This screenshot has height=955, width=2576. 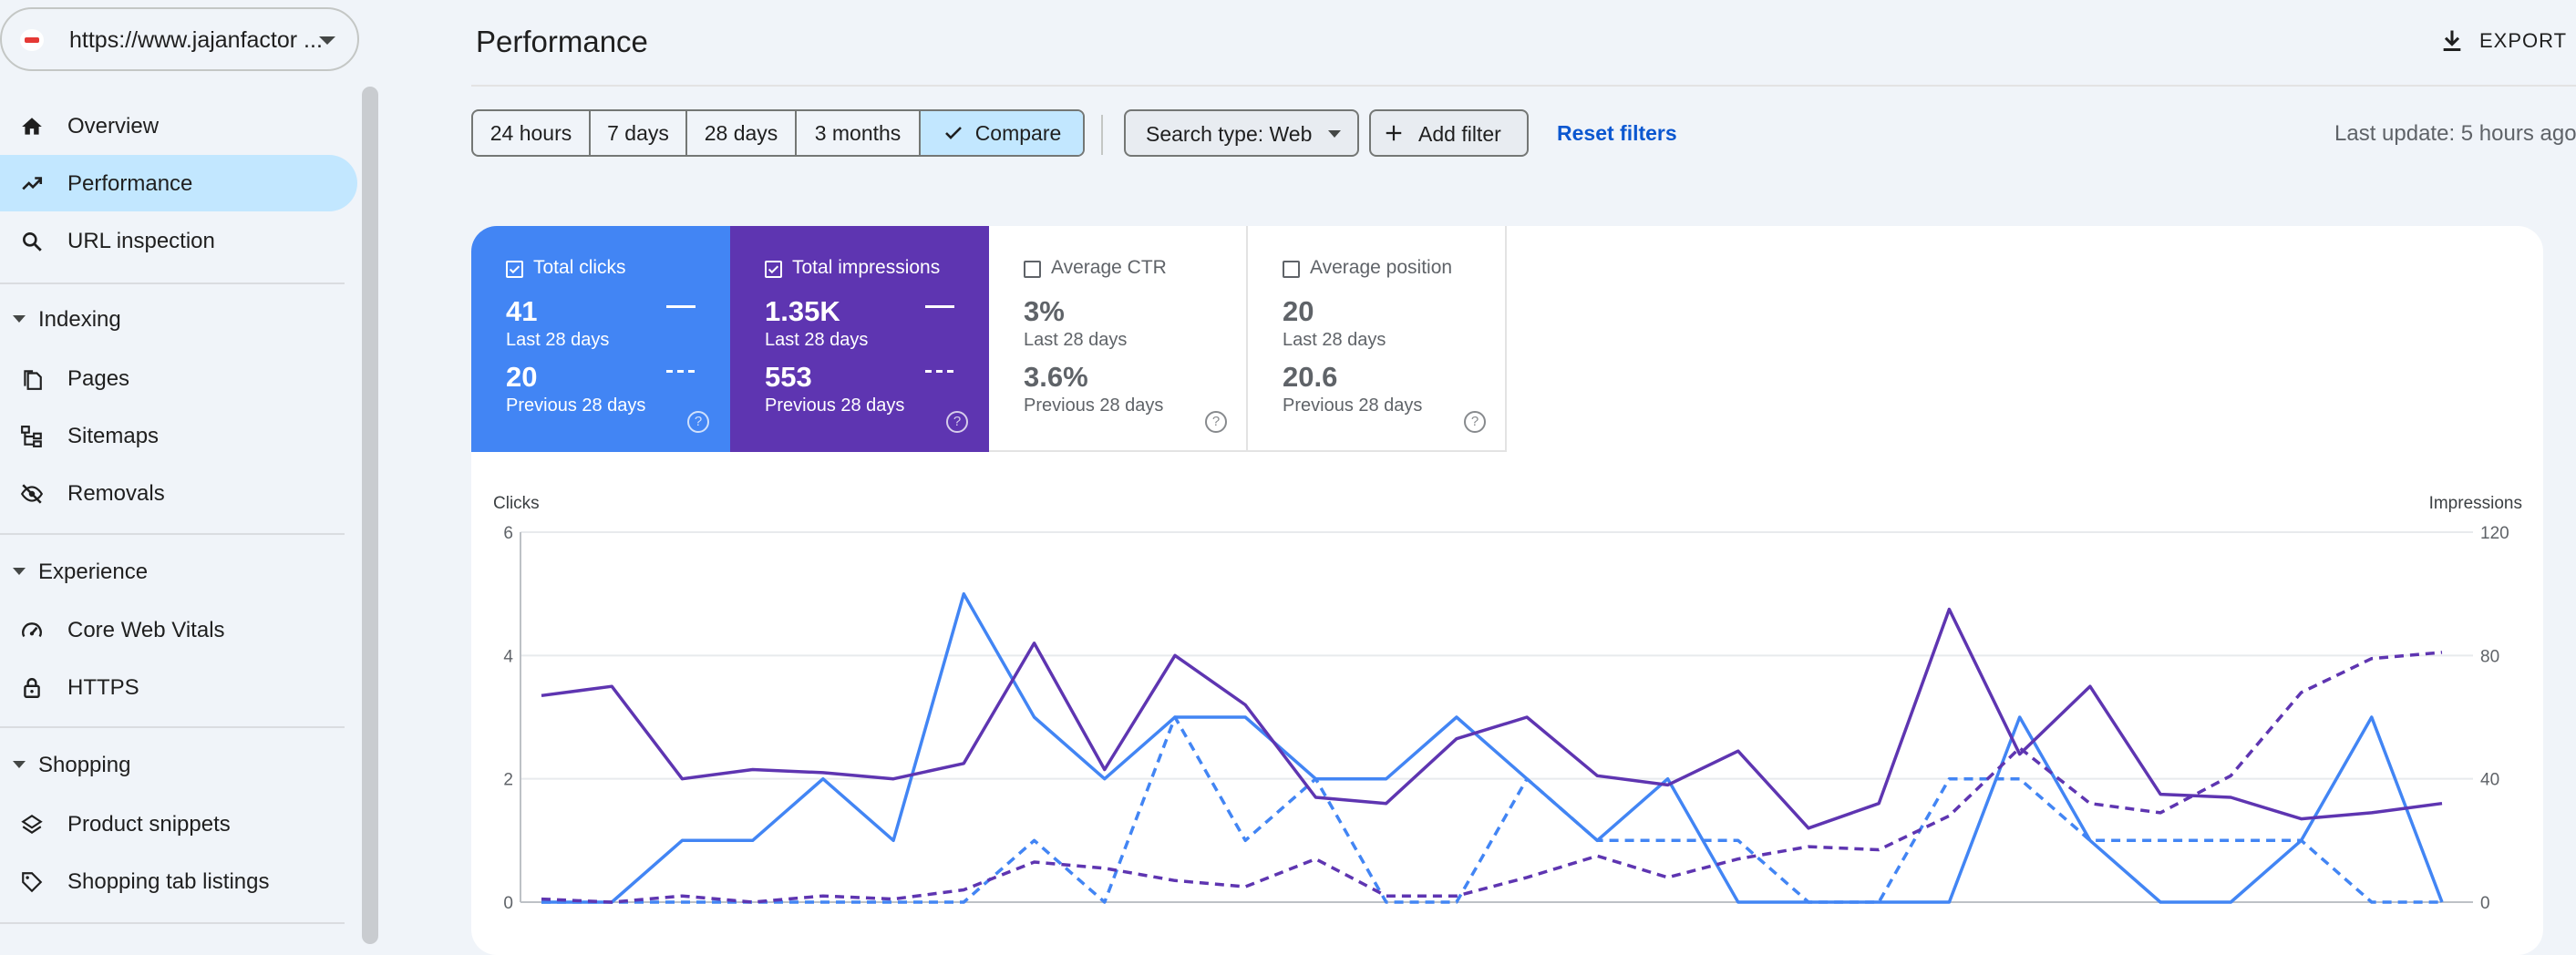 I want to click on checkbox-checked-icon, so click(x=514, y=269).